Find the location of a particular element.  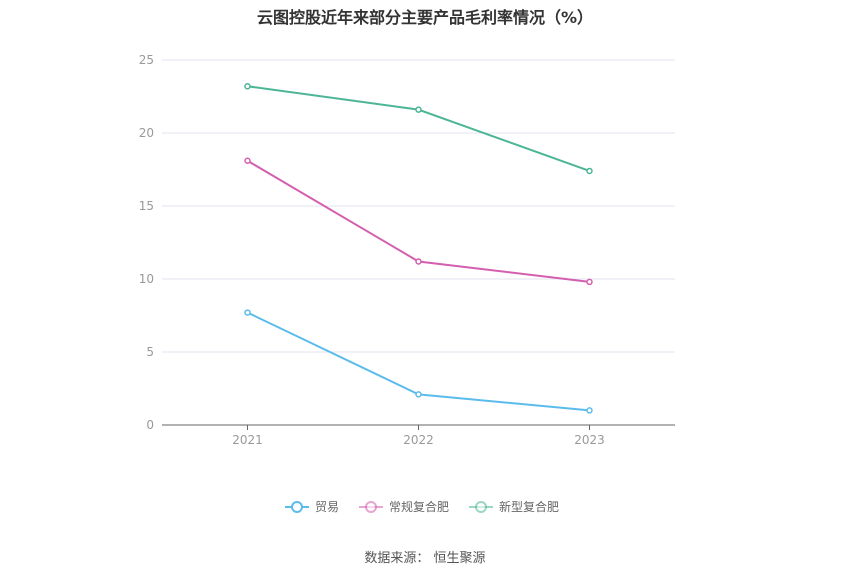

y-tick-label: 10 is located at coordinates (146, 279).